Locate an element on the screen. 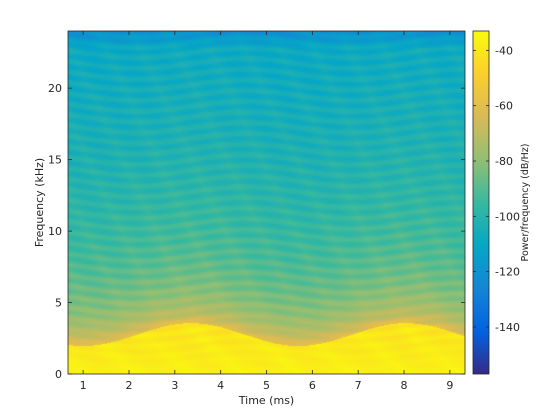 The width and height of the screenshot is (560, 420). x-tick-label: 9 is located at coordinates (449, 385).